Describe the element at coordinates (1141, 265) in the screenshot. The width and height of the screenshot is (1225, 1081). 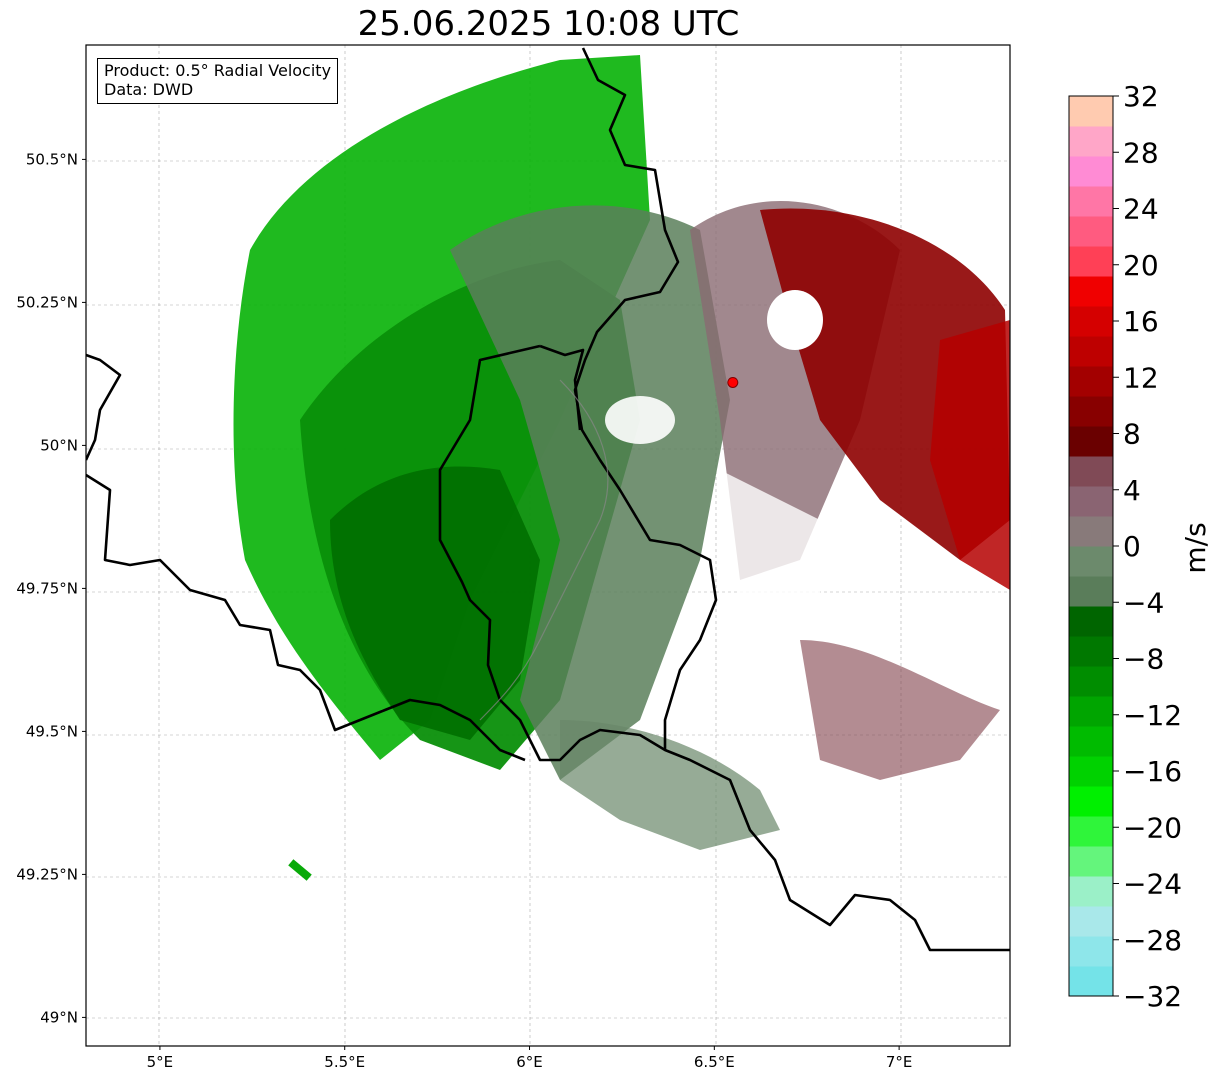
I see `colorbar-tick-label: 20` at that location.